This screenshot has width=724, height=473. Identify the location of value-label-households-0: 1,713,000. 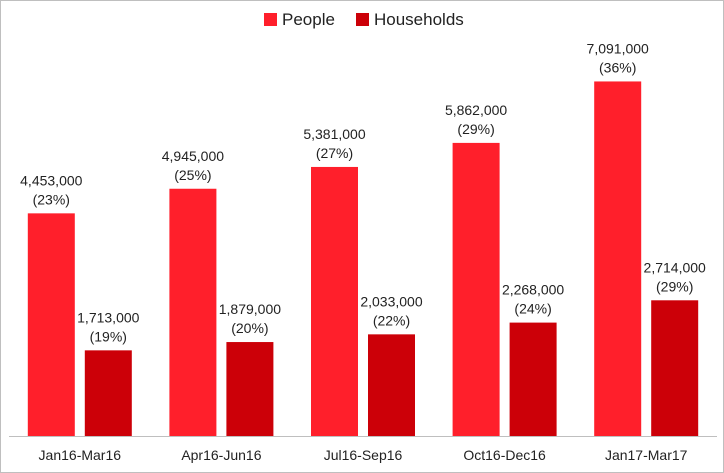
(108, 317).